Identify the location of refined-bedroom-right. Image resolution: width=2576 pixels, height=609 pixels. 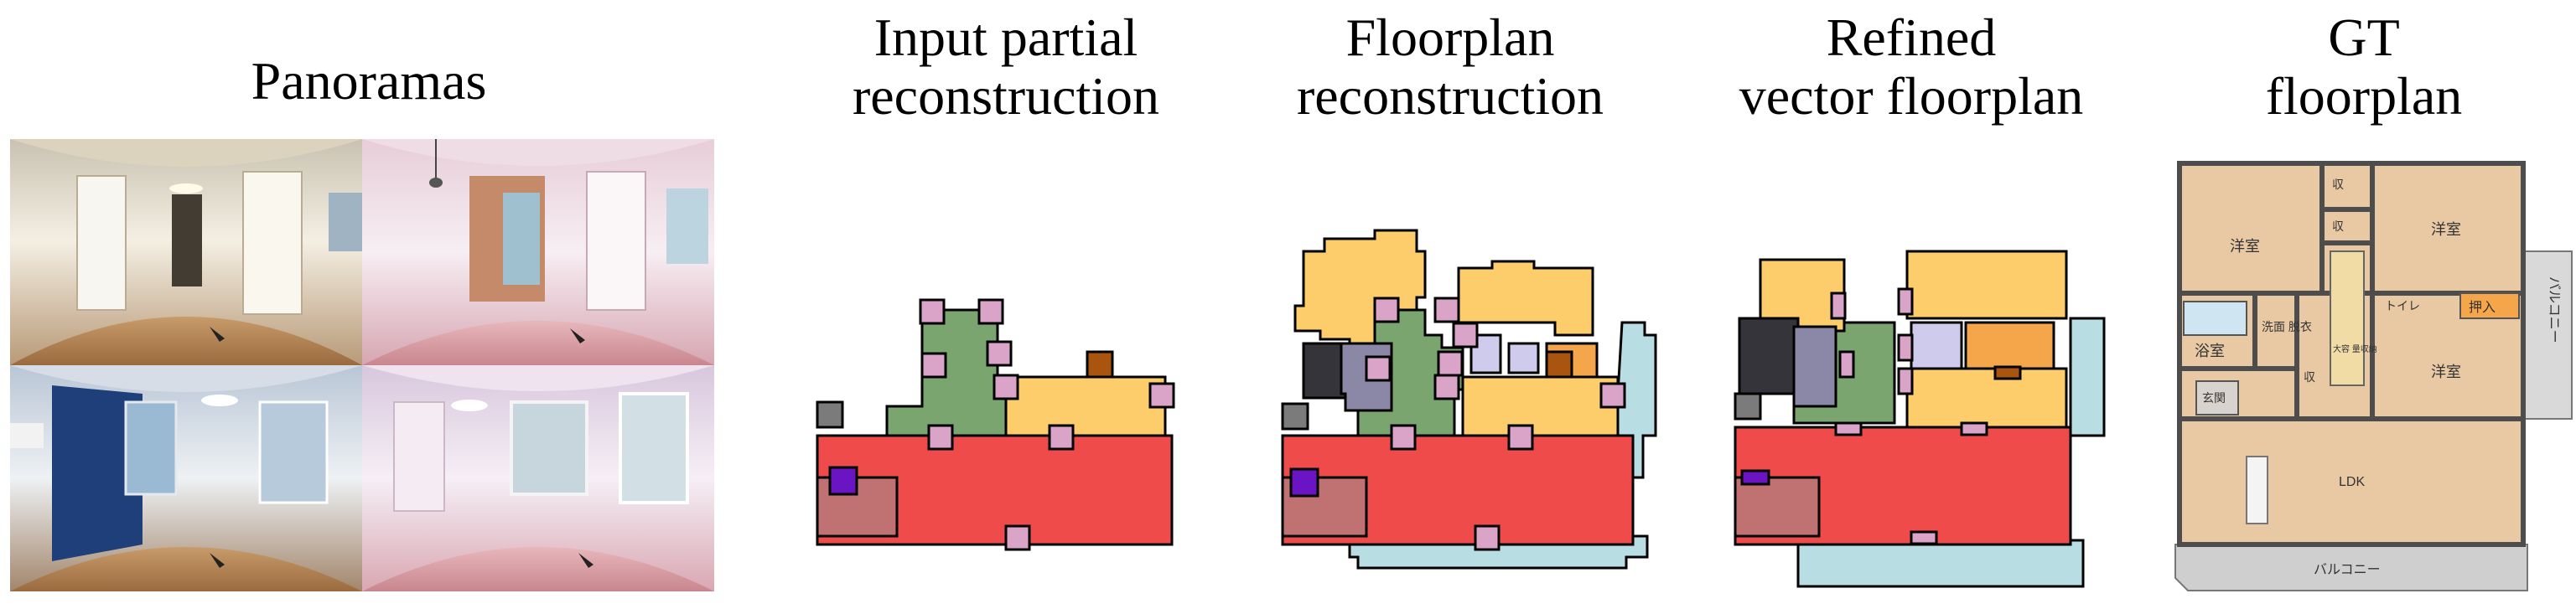
(1986, 398).